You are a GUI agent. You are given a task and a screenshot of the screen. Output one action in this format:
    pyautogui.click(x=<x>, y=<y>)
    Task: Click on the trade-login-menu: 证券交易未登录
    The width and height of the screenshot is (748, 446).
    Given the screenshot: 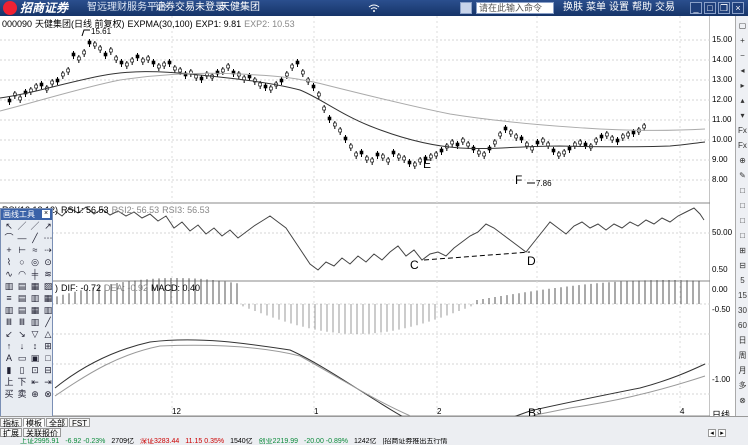 What is the action you would take?
    pyautogui.click(x=190, y=7)
    